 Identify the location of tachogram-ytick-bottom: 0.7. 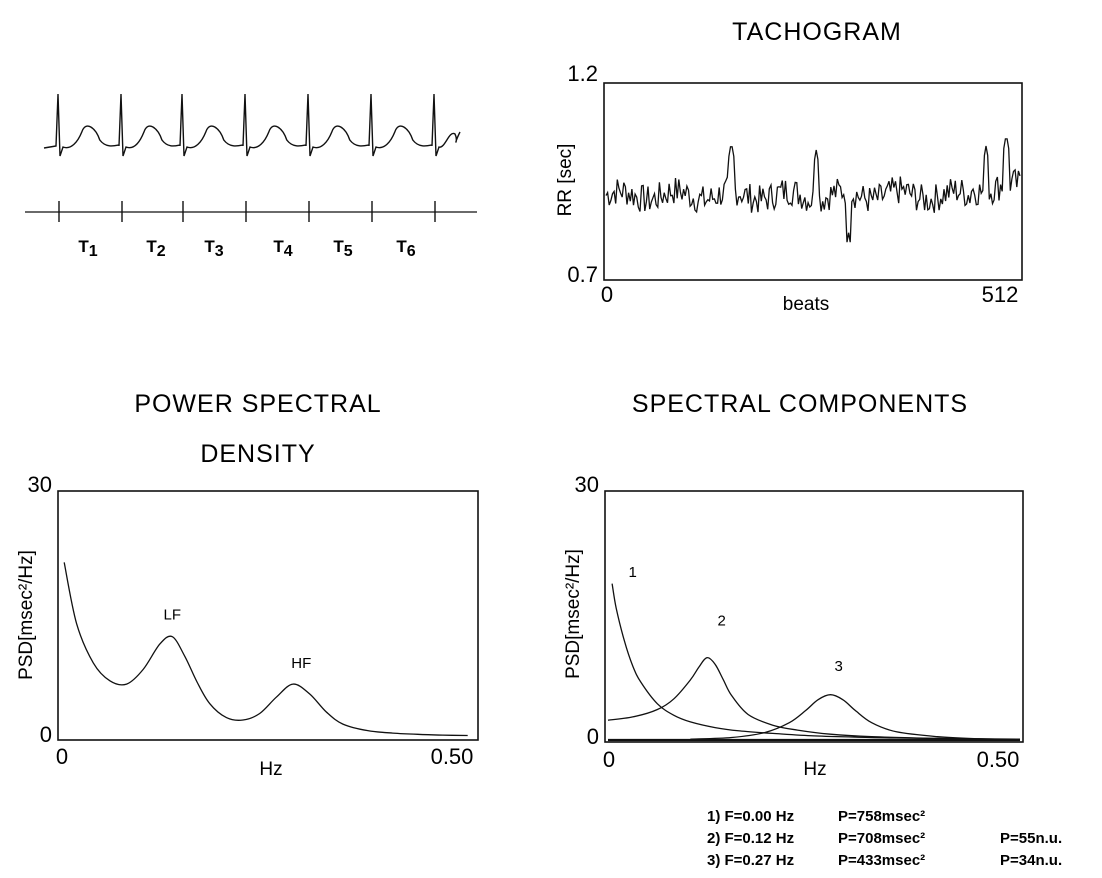
(582, 274).